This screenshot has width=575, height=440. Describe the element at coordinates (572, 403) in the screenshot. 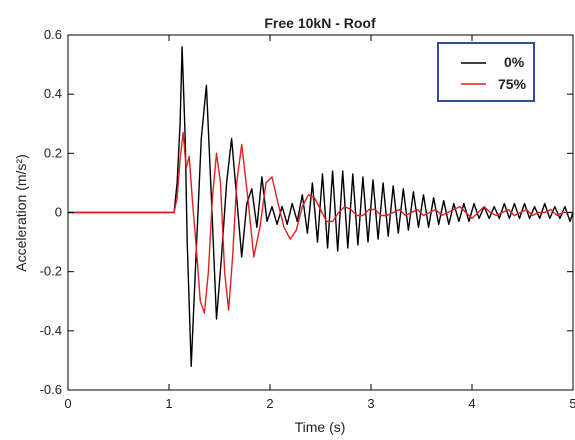

I see `x-tick-label-5: 5` at that location.